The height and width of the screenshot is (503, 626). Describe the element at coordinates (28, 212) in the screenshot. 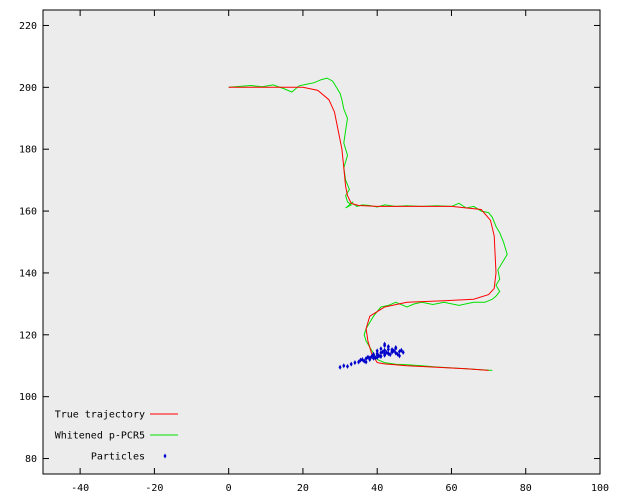

I see `y-tick-label: 160` at that location.